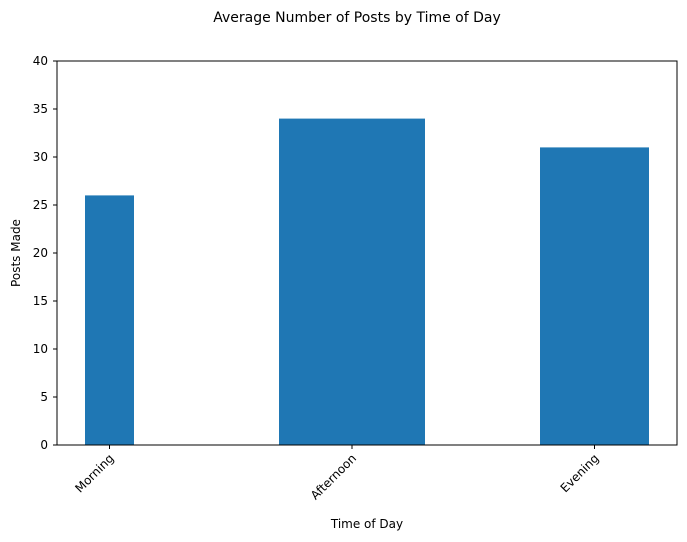 Image resolution: width=687 pixels, height=542 pixels. Describe the element at coordinates (594, 296) in the screenshot. I see `bar-evening` at that location.